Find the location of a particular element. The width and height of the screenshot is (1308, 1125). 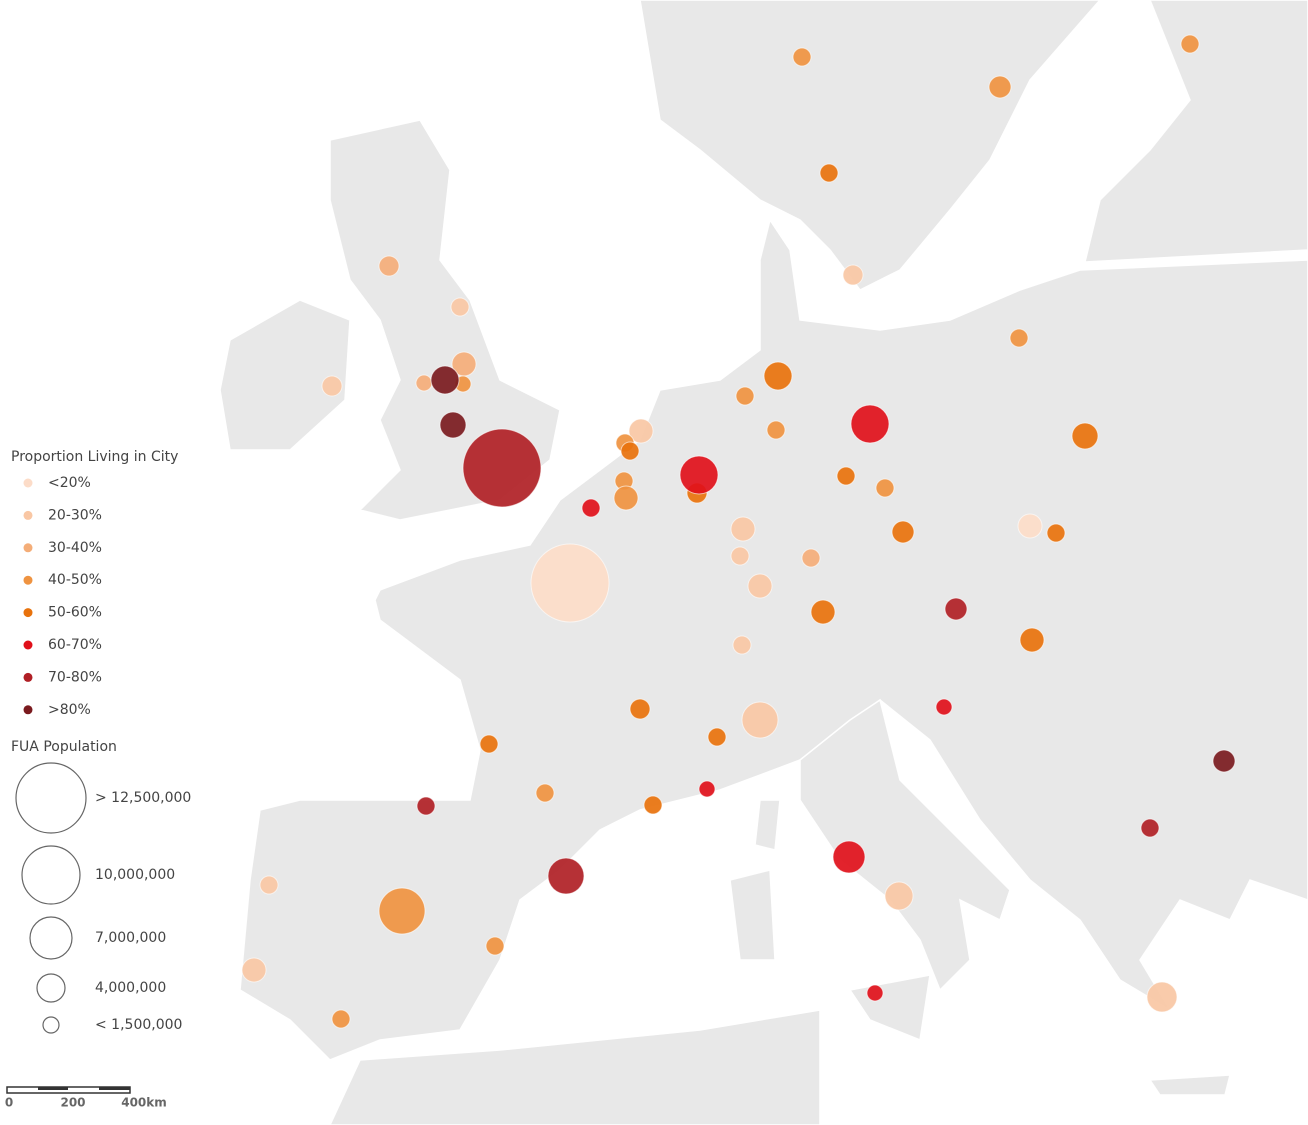

legend-label: 70-80% is located at coordinates (75, 677).